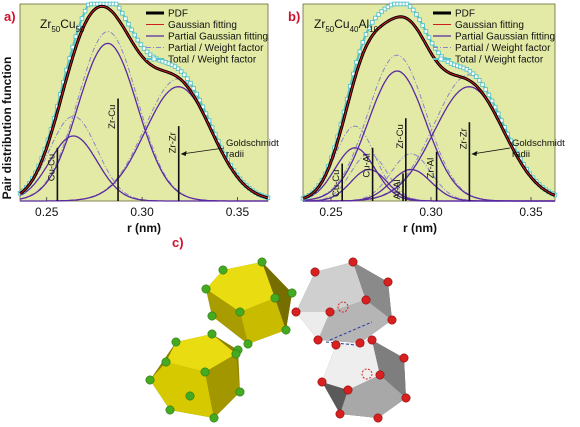 The height and width of the screenshot is (427, 580). Describe the element at coordinates (201, 353) in the screenshot. I see `polyhedron-lower-face-top` at that location.